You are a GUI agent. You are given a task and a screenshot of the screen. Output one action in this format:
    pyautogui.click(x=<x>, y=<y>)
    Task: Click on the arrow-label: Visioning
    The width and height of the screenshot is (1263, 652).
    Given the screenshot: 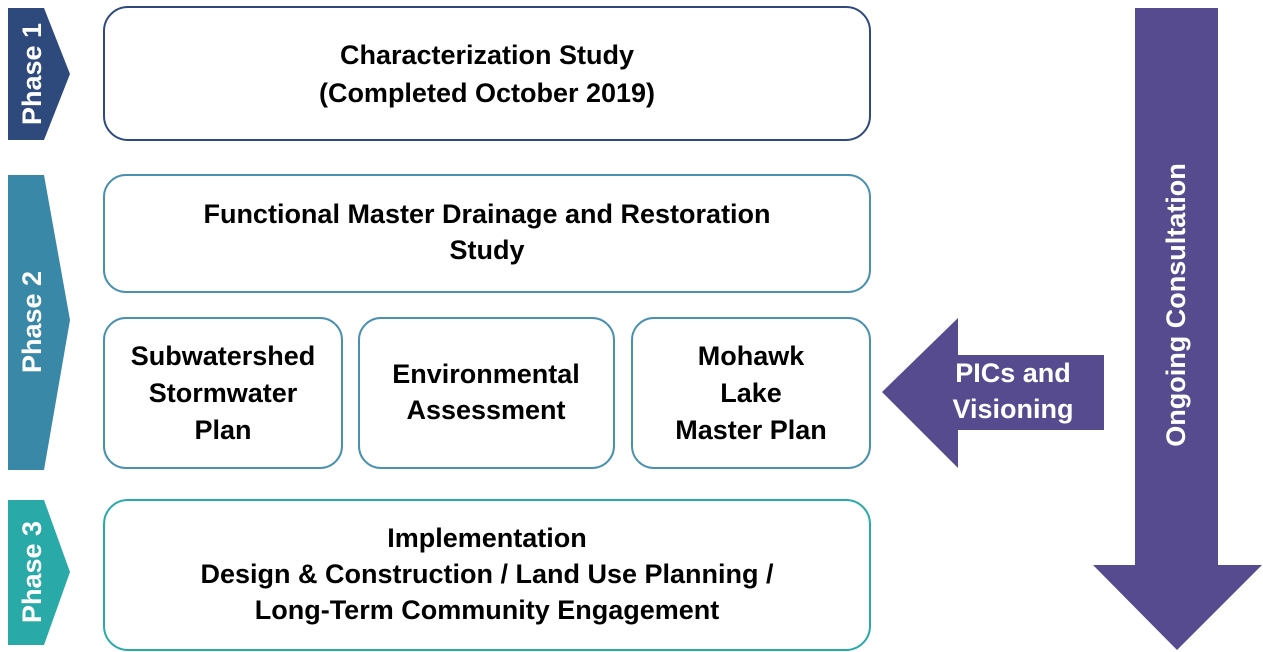 What is the action you would take?
    pyautogui.click(x=1012, y=409)
    